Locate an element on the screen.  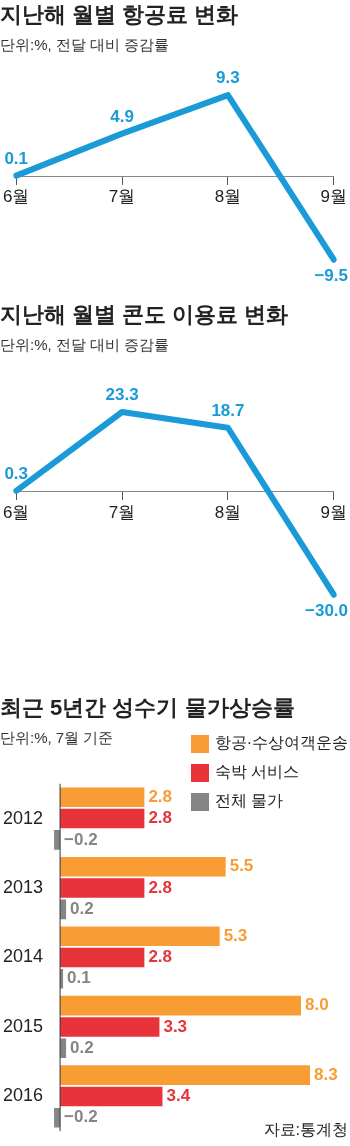
y-tick-label: 2016 is located at coordinates (23, 1095).